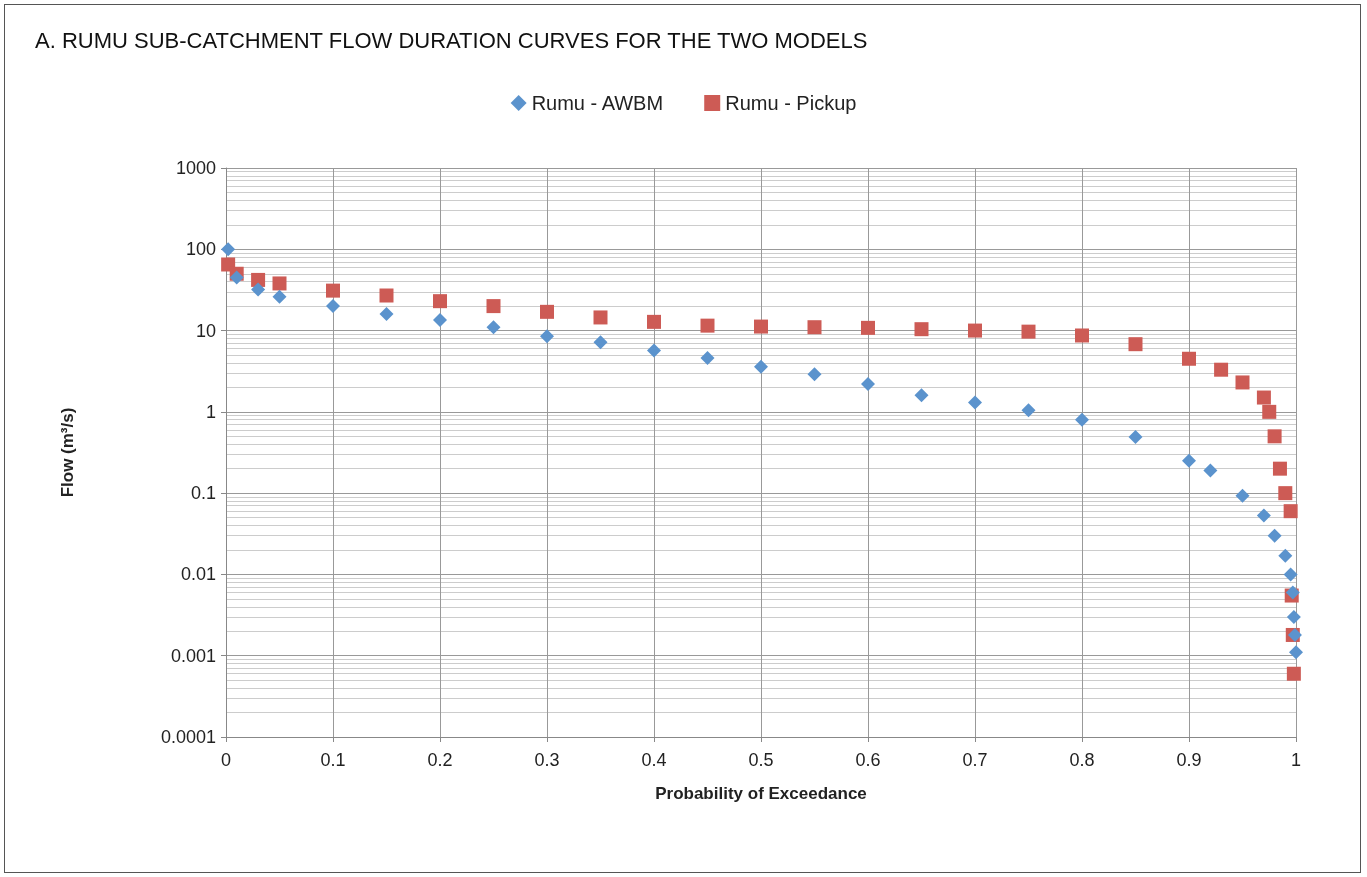 Image resolution: width=1367 pixels, height=877 pixels. I want to click on y-tick-label: 10, so click(205, 330).